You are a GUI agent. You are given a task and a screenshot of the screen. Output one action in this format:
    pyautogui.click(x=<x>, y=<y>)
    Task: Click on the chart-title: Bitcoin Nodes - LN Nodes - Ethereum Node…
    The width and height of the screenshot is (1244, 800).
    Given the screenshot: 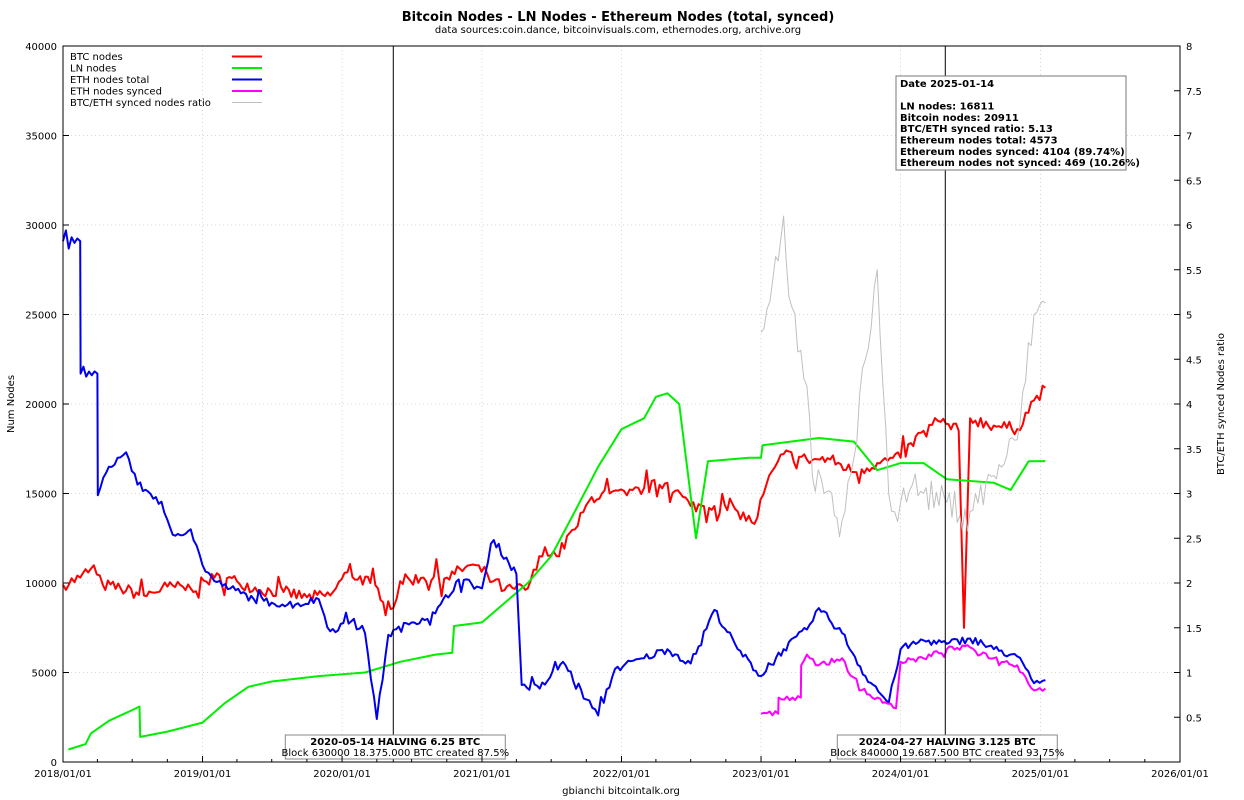 What is the action you would take?
    pyautogui.click(x=618, y=17)
    